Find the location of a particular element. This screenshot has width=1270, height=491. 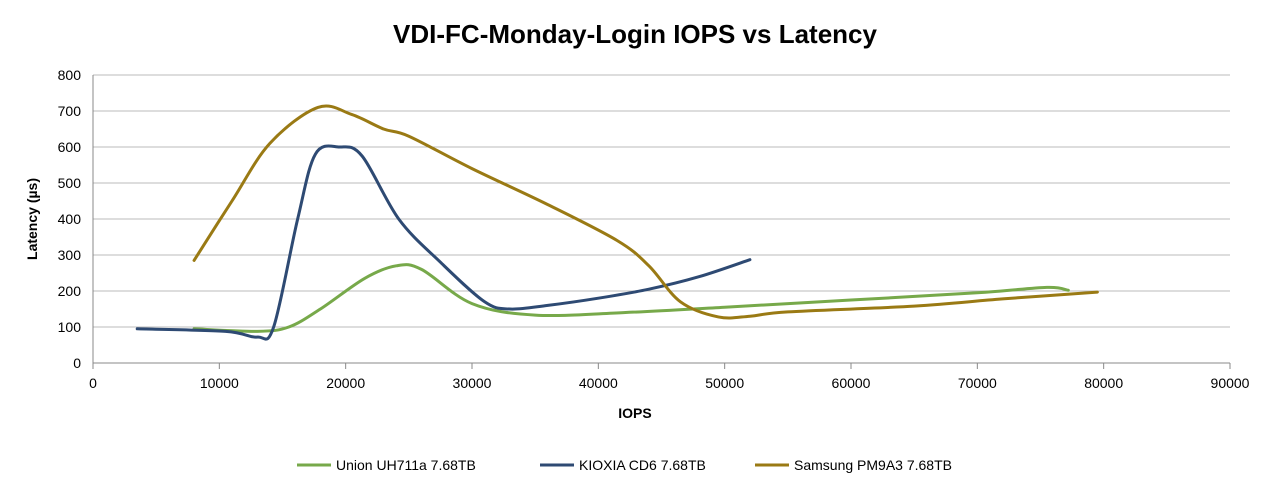

x-tick-label: 10000 is located at coordinates (219, 383).